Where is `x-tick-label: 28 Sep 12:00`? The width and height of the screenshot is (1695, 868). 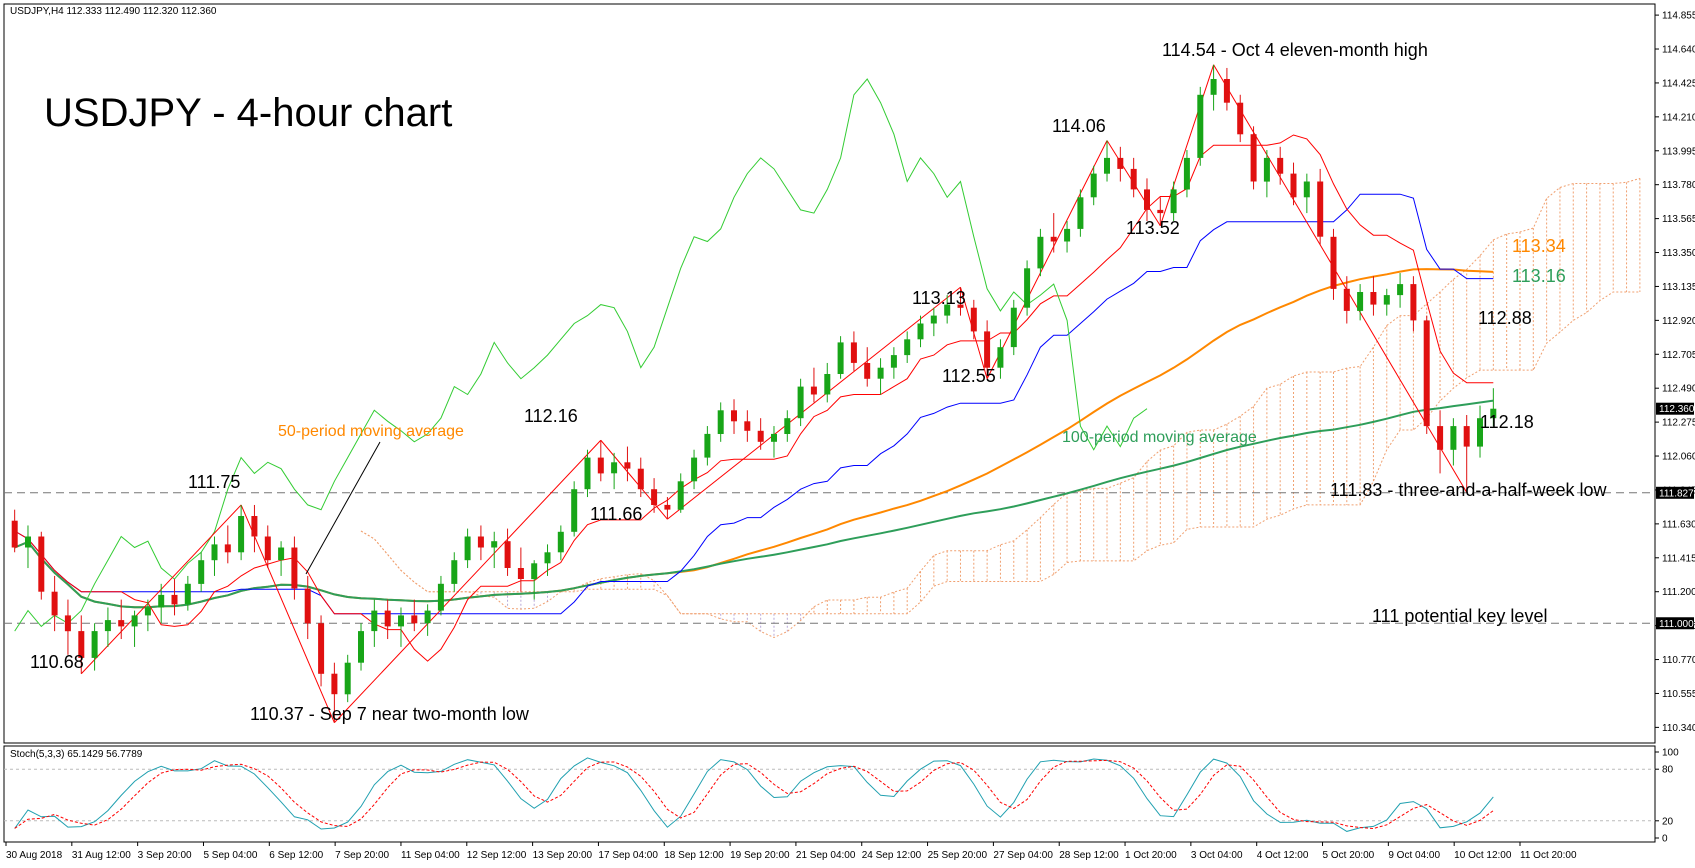 x-tick-label: 28 Sep 12:00 is located at coordinates (1089, 855).